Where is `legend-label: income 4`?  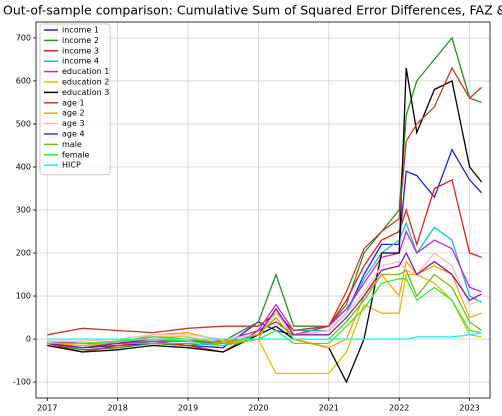
legend-label: income 4 is located at coordinates (80, 61).